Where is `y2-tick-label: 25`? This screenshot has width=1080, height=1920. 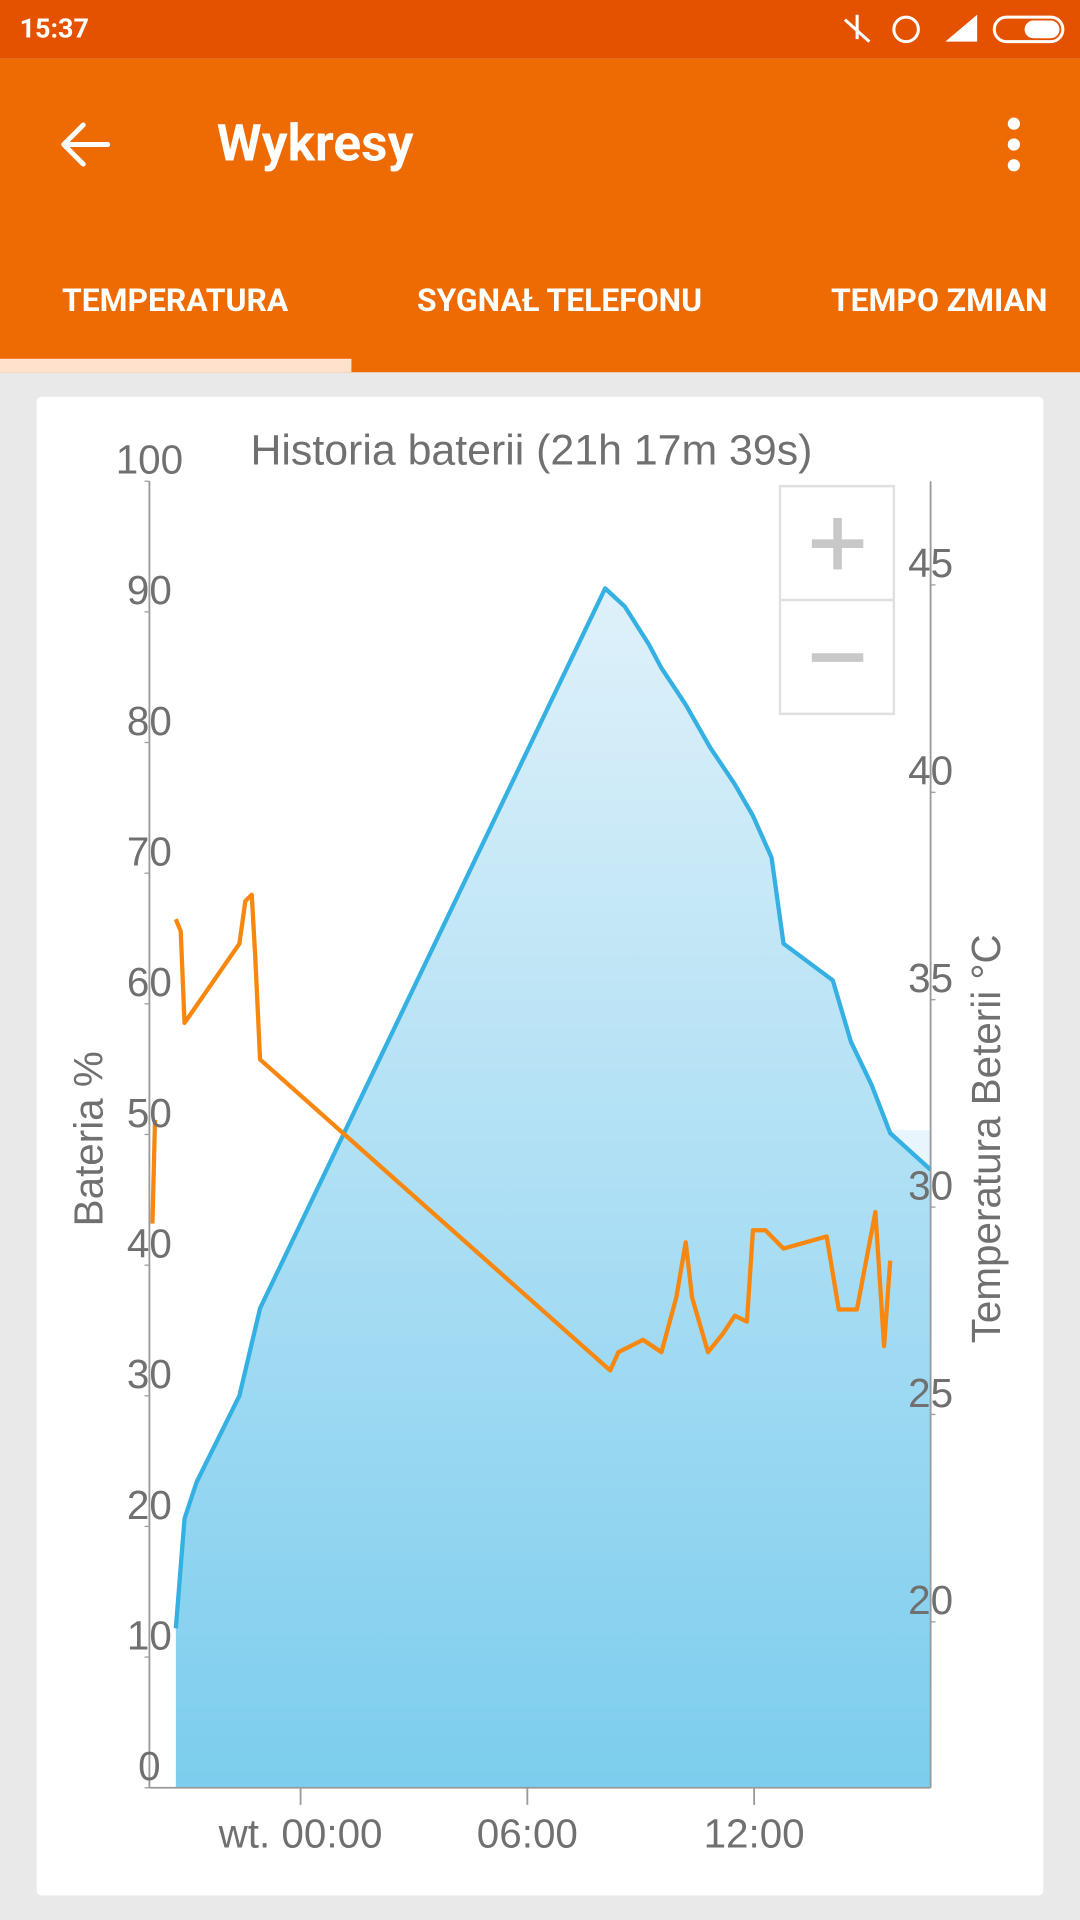
y2-tick-label: 25 is located at coordinates (930, 1393).